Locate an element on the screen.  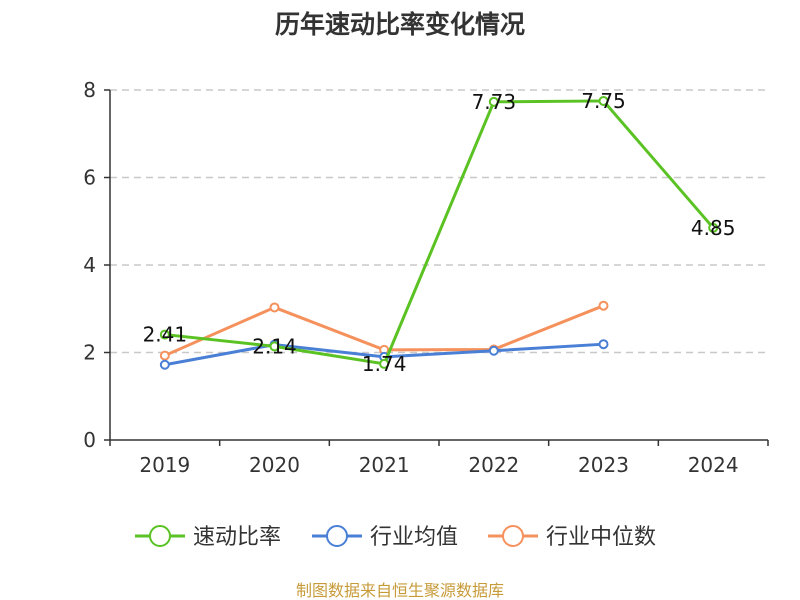
data-label: 1.74 is located at coordinates (384, 364).